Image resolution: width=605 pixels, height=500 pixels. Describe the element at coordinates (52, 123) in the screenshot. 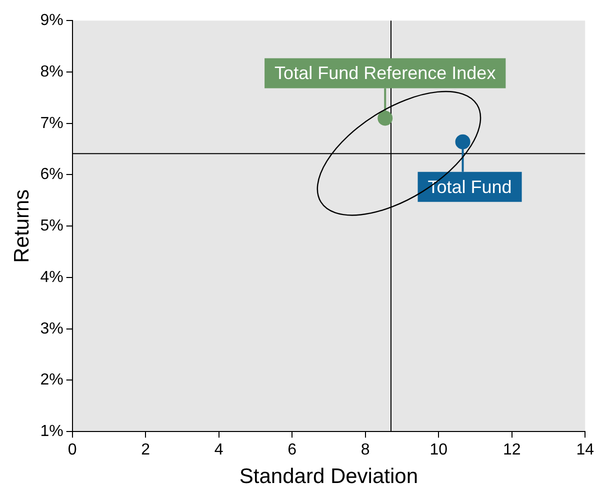

I see `y-tick-label: 7%` at that location.